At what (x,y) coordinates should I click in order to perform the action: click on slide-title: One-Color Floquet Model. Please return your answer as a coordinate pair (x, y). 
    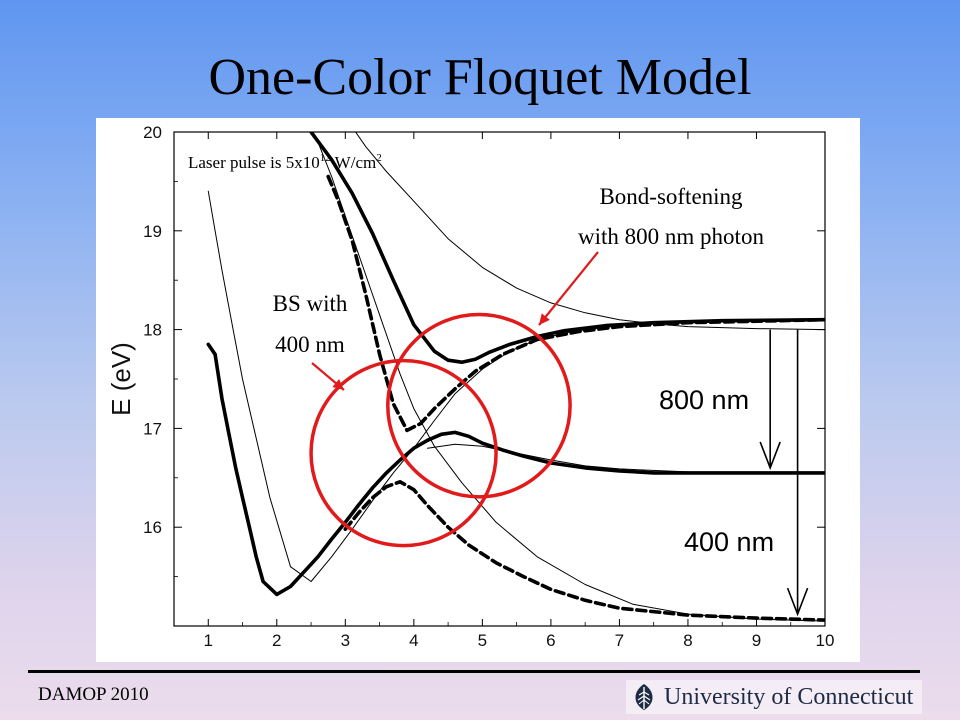
    Looking at the image, I should click on (480, 78).